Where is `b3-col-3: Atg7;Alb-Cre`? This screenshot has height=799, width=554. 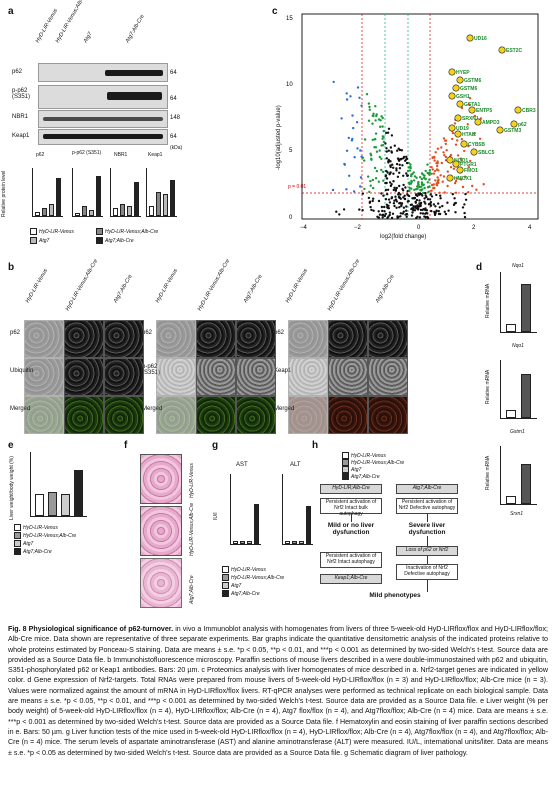
b3-col-3: Atg7;Alb-Cre is located at coordinates (385, 288).